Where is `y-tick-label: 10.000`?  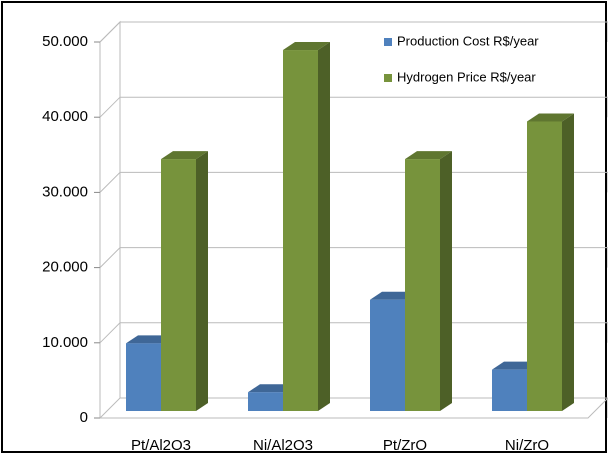 y-tick-label: 10.000 is located at coordinates (65, 342).